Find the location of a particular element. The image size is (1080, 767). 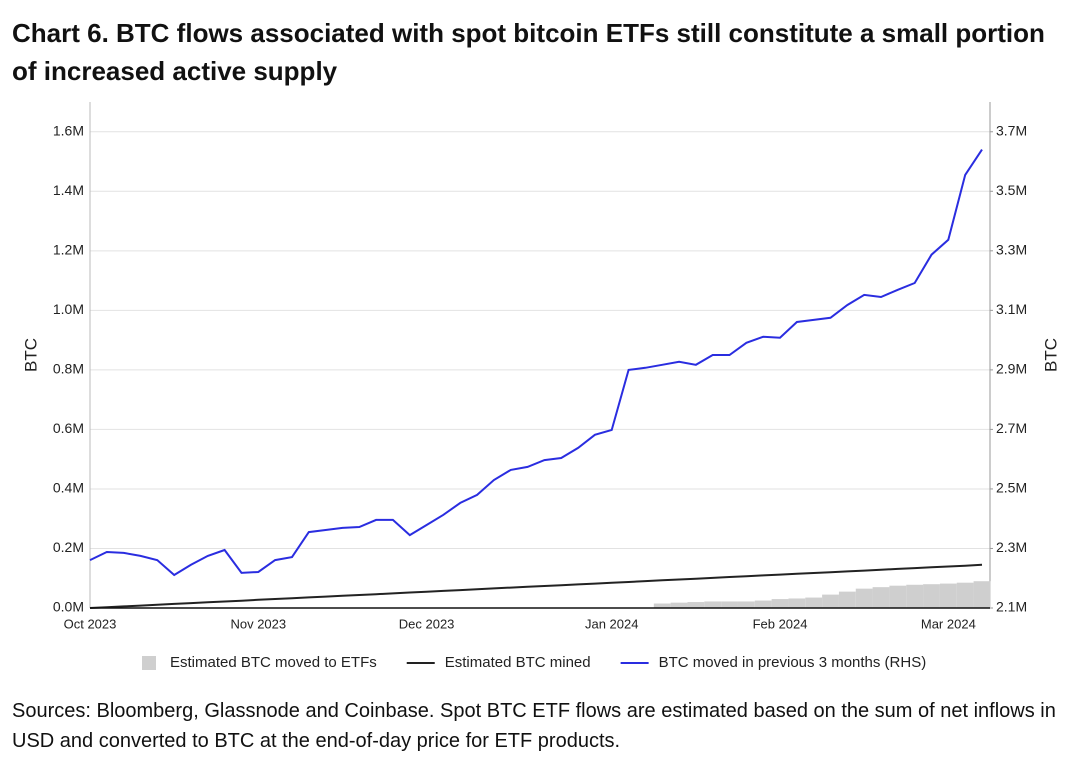

y2-tick-label: 2.9M is located at coordinates (1011, 369).